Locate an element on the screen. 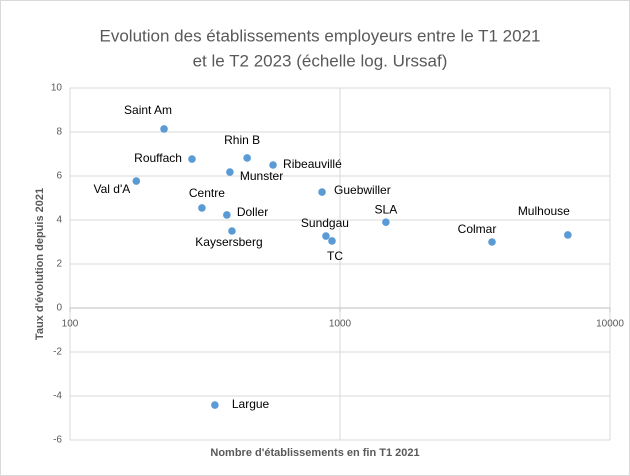 The height and width of the screenshot is (476, 630). point-label: Saint Am is located at coordinates (148, 110).